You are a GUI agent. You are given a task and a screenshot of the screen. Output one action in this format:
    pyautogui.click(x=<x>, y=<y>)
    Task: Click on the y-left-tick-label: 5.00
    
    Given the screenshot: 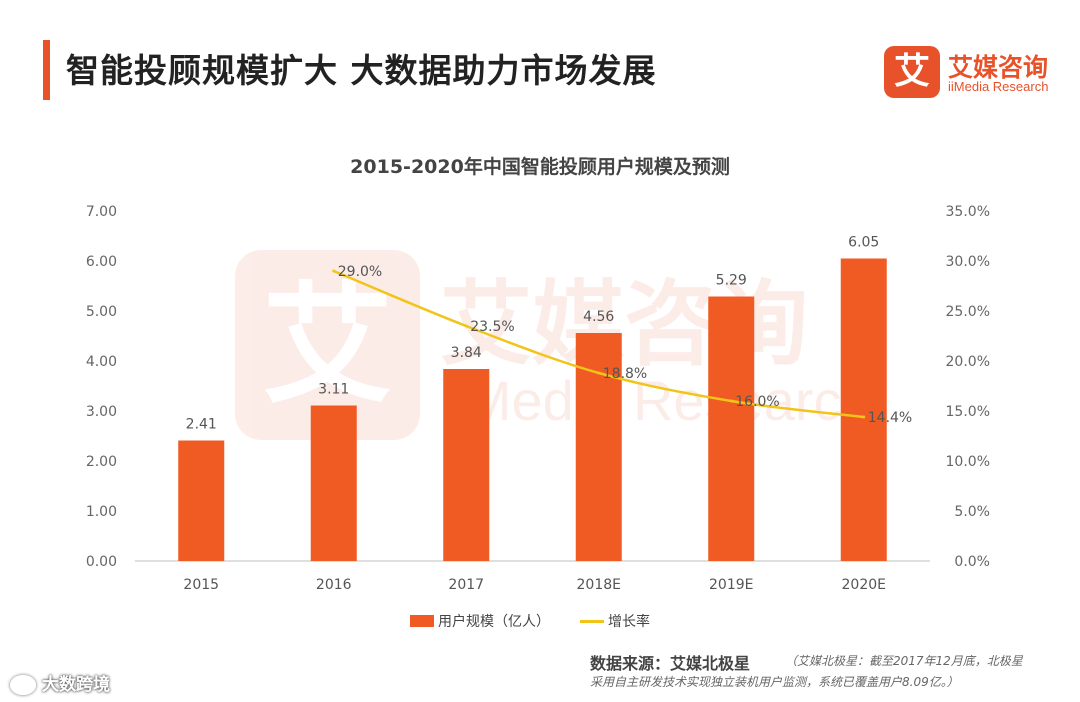 What is the action you would take?
    pyautogui.click(x=101, y=312)
    